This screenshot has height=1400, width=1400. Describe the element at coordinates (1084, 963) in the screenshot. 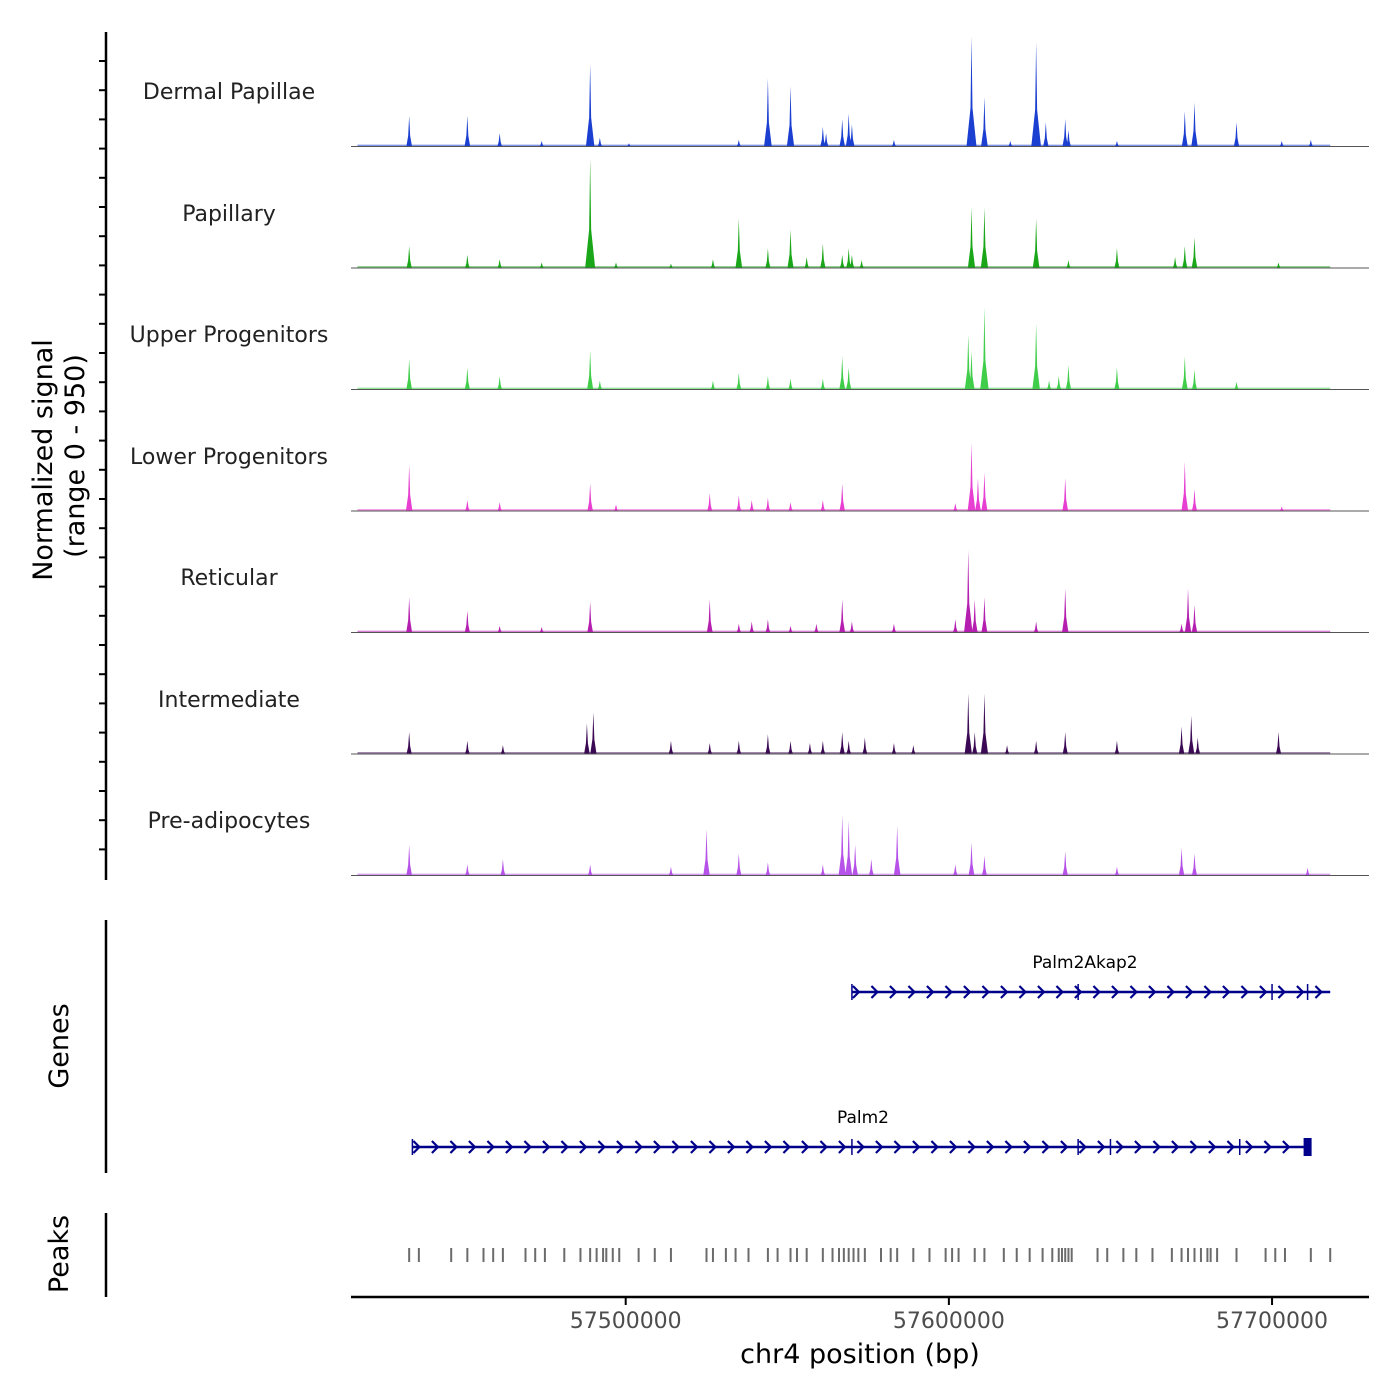

I see `gene-label-palm2akap2: Palm2Akap2` at that location.